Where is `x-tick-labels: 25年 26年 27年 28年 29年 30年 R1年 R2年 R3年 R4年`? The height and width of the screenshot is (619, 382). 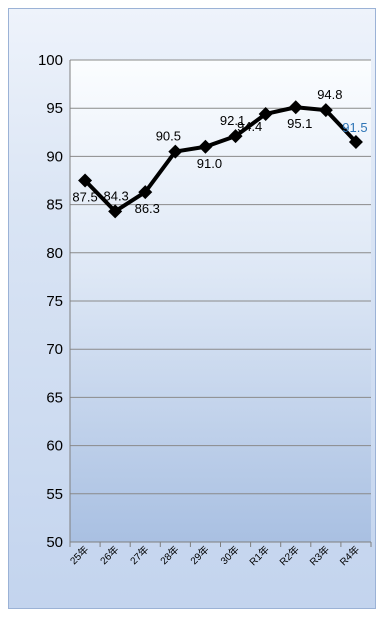 x-tick-labels: 25年 26年 27年 28年 29年 30年 R1年 R2年 R3年 R4年 is located at coordinates (214, 555).